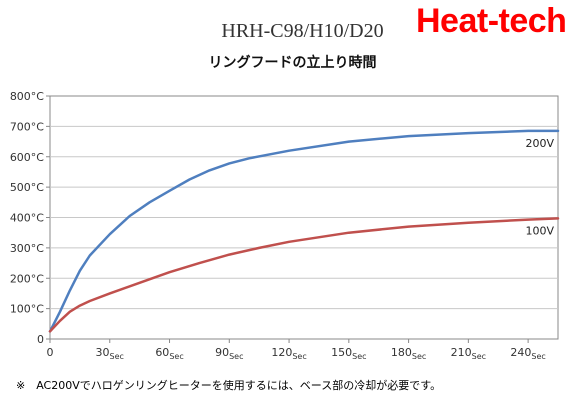  I want to click on brand-logo: Heat-tech, so click(491, 21).